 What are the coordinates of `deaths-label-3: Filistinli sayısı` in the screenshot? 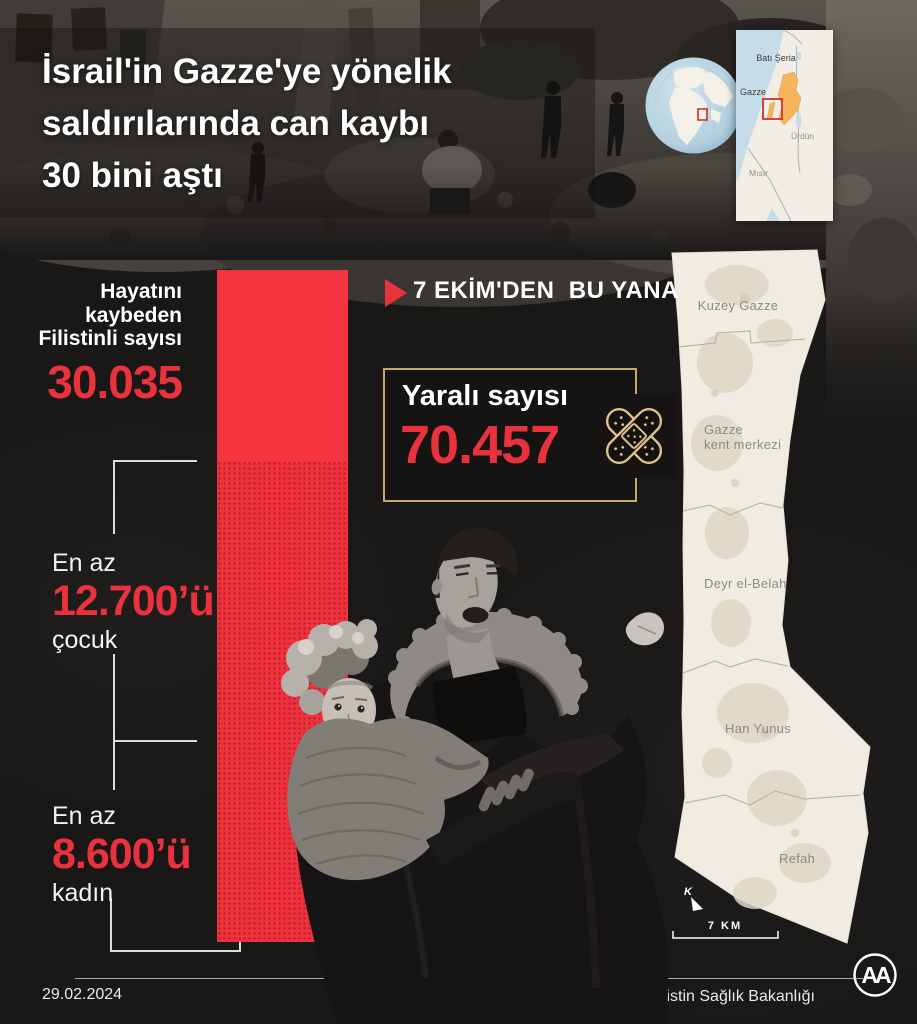 It's located at (110, 338).